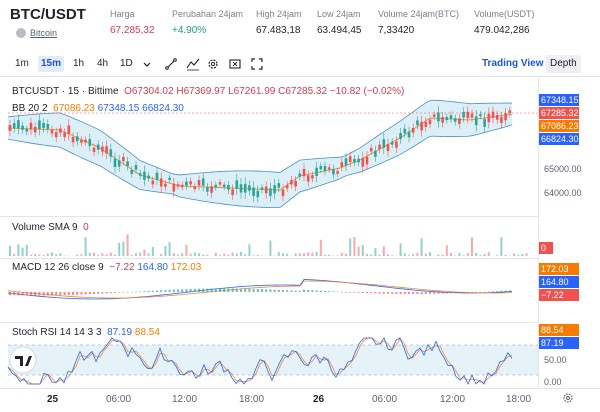  What do you see at coordinates (213, 64) in the screenshot?
I see `settings-gear-icon` at bounding box center [213, 64].